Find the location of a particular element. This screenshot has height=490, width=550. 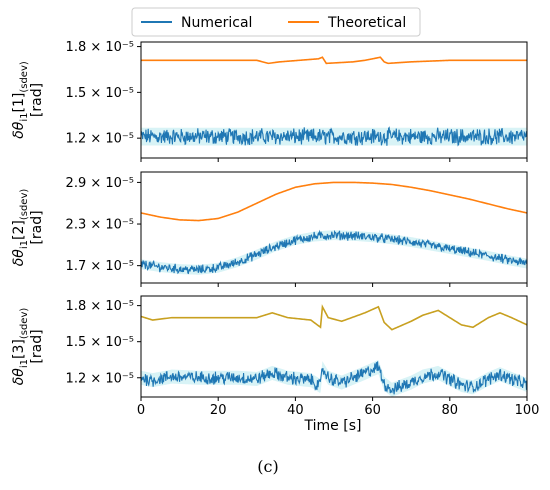

y-axis-label-panel-2: δθi1[2](sdev) is located at coordinates (20, 228).